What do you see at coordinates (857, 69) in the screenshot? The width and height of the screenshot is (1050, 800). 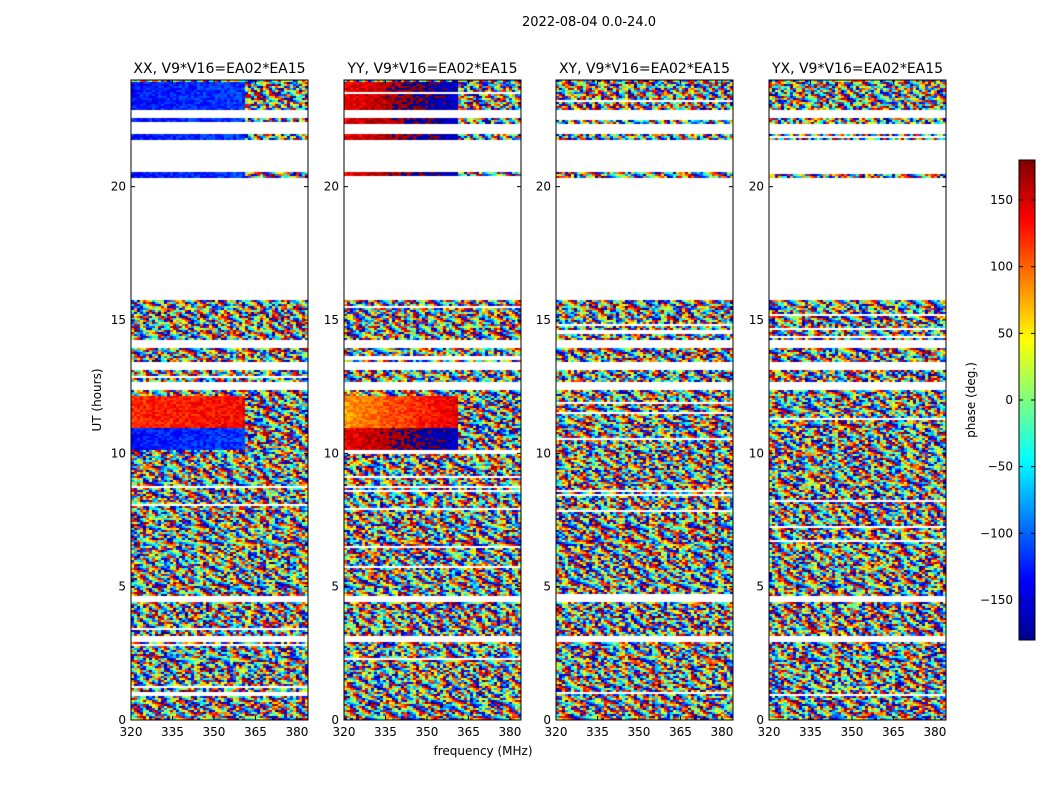 I see `panel-title: YX, V9*V16=EA02*EA15` at bounding box center [857, 69].